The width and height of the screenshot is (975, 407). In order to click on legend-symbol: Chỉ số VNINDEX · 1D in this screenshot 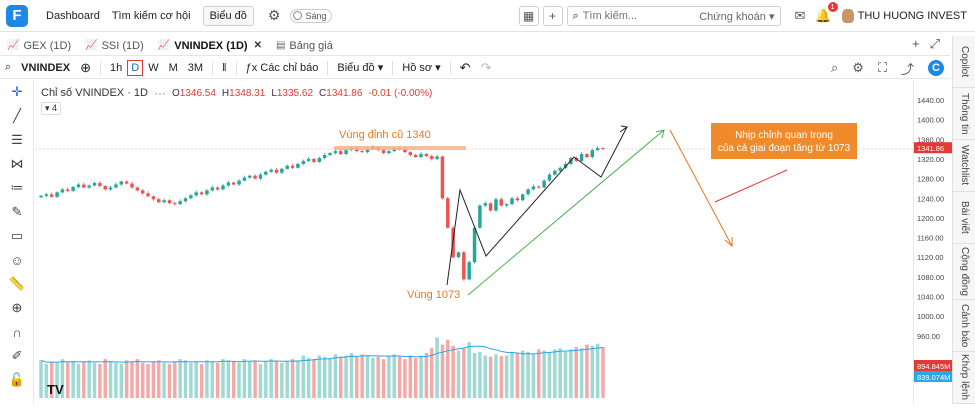, I will do `click(94, 93)`.